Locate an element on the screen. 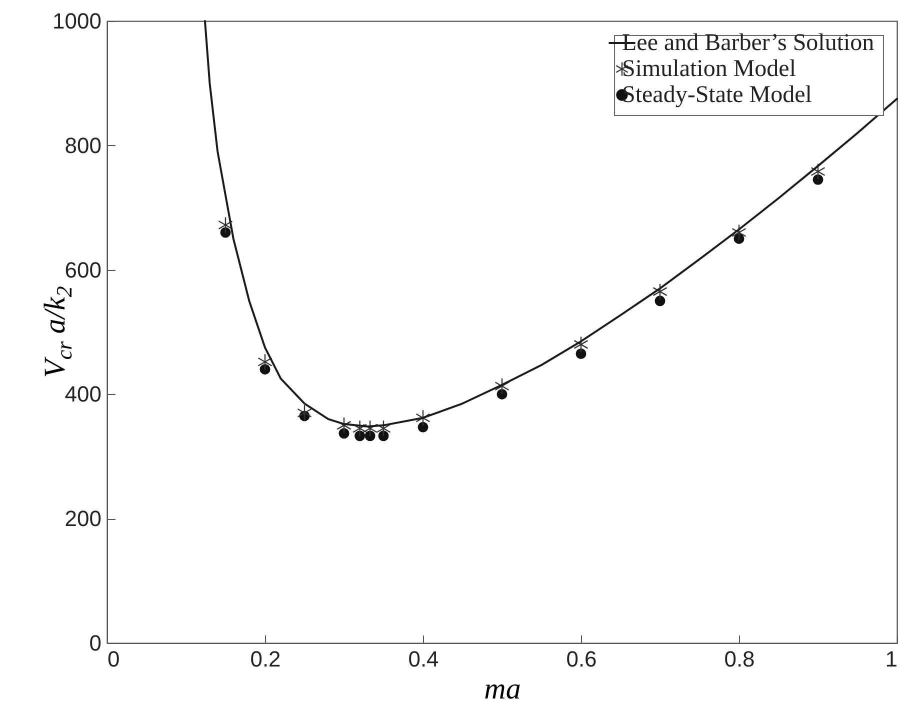 The image size is (922, 709). y-tick-label: 800 is located at coordinates (83, 145).